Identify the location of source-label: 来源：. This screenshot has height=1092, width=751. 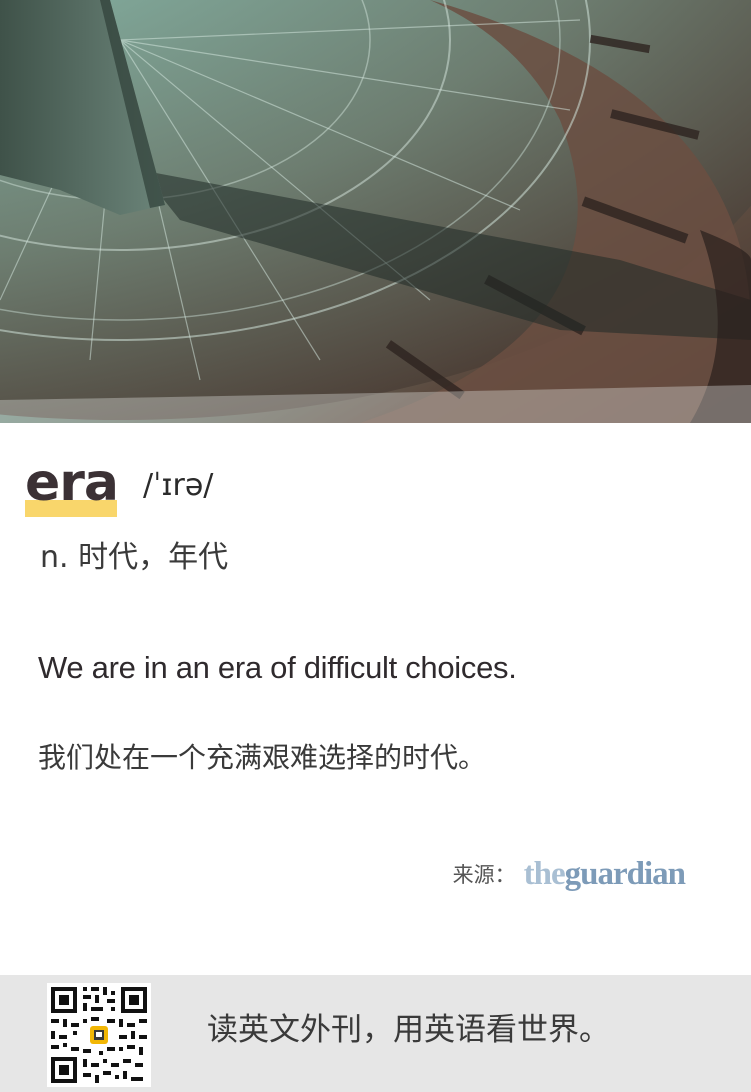
(484, 875).